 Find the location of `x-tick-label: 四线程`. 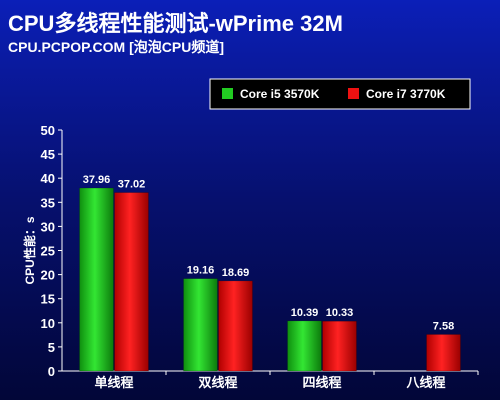

x-tick-label: 四线程 is located at coordinates (321, 382).